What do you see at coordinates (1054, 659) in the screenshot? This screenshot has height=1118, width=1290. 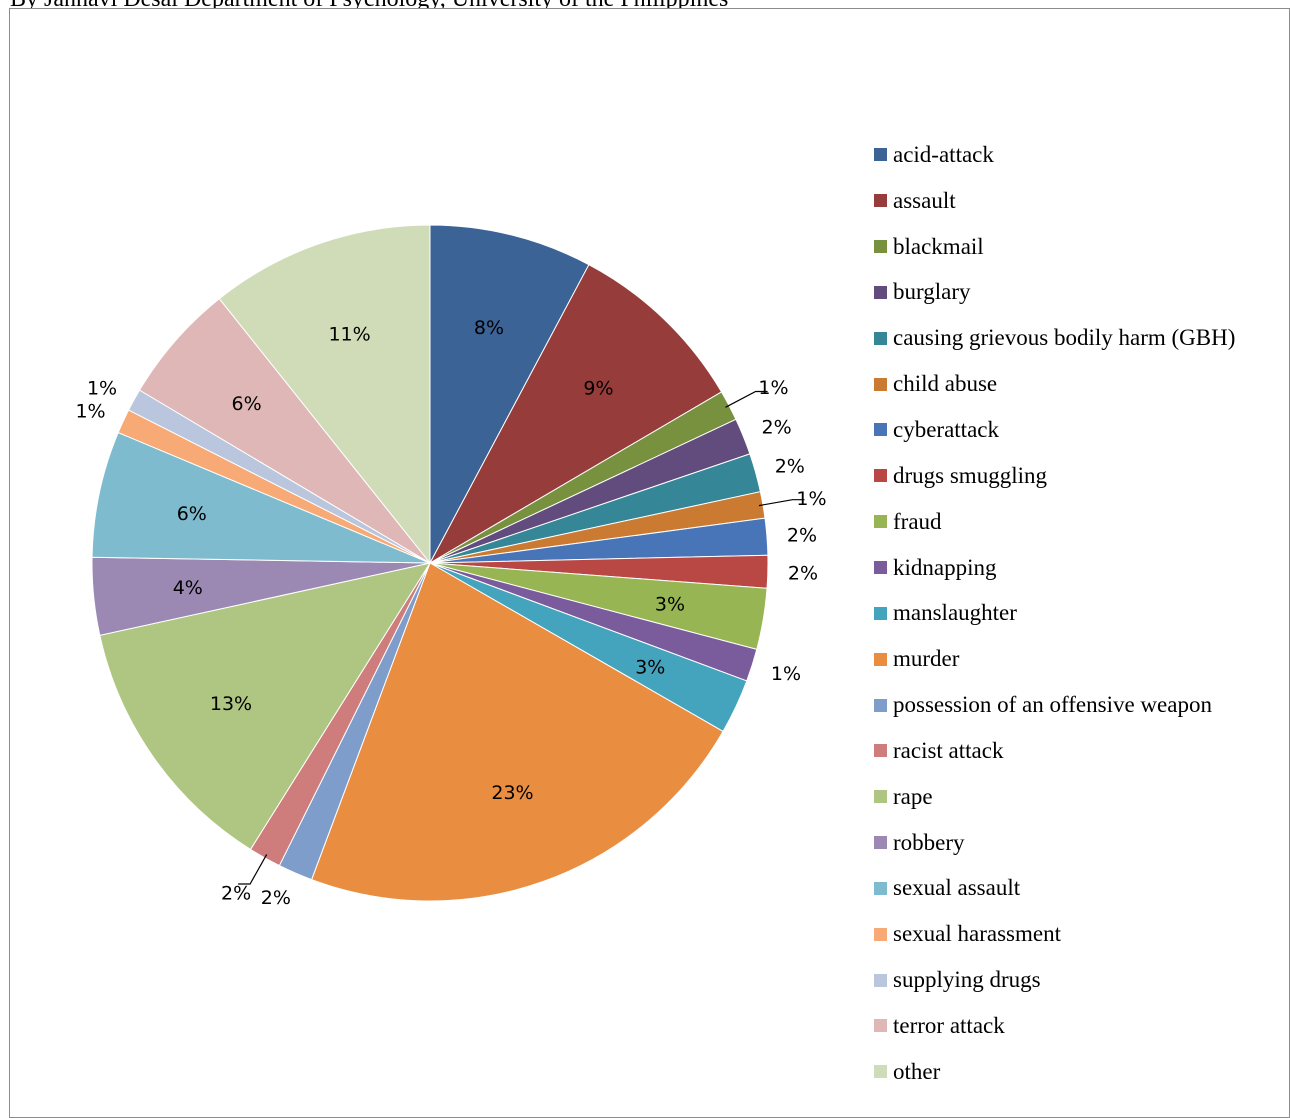 I see `legend-item: murder` at bounding box center [1054, 659].